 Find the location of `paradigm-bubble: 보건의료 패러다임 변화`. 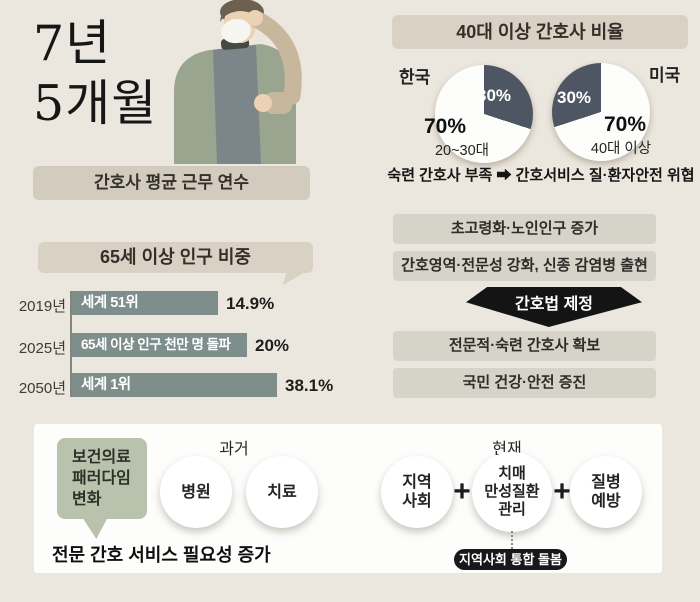

paradigm-bubble: 보건의료 패러다임 변화 is located at coordinates (102, 478).